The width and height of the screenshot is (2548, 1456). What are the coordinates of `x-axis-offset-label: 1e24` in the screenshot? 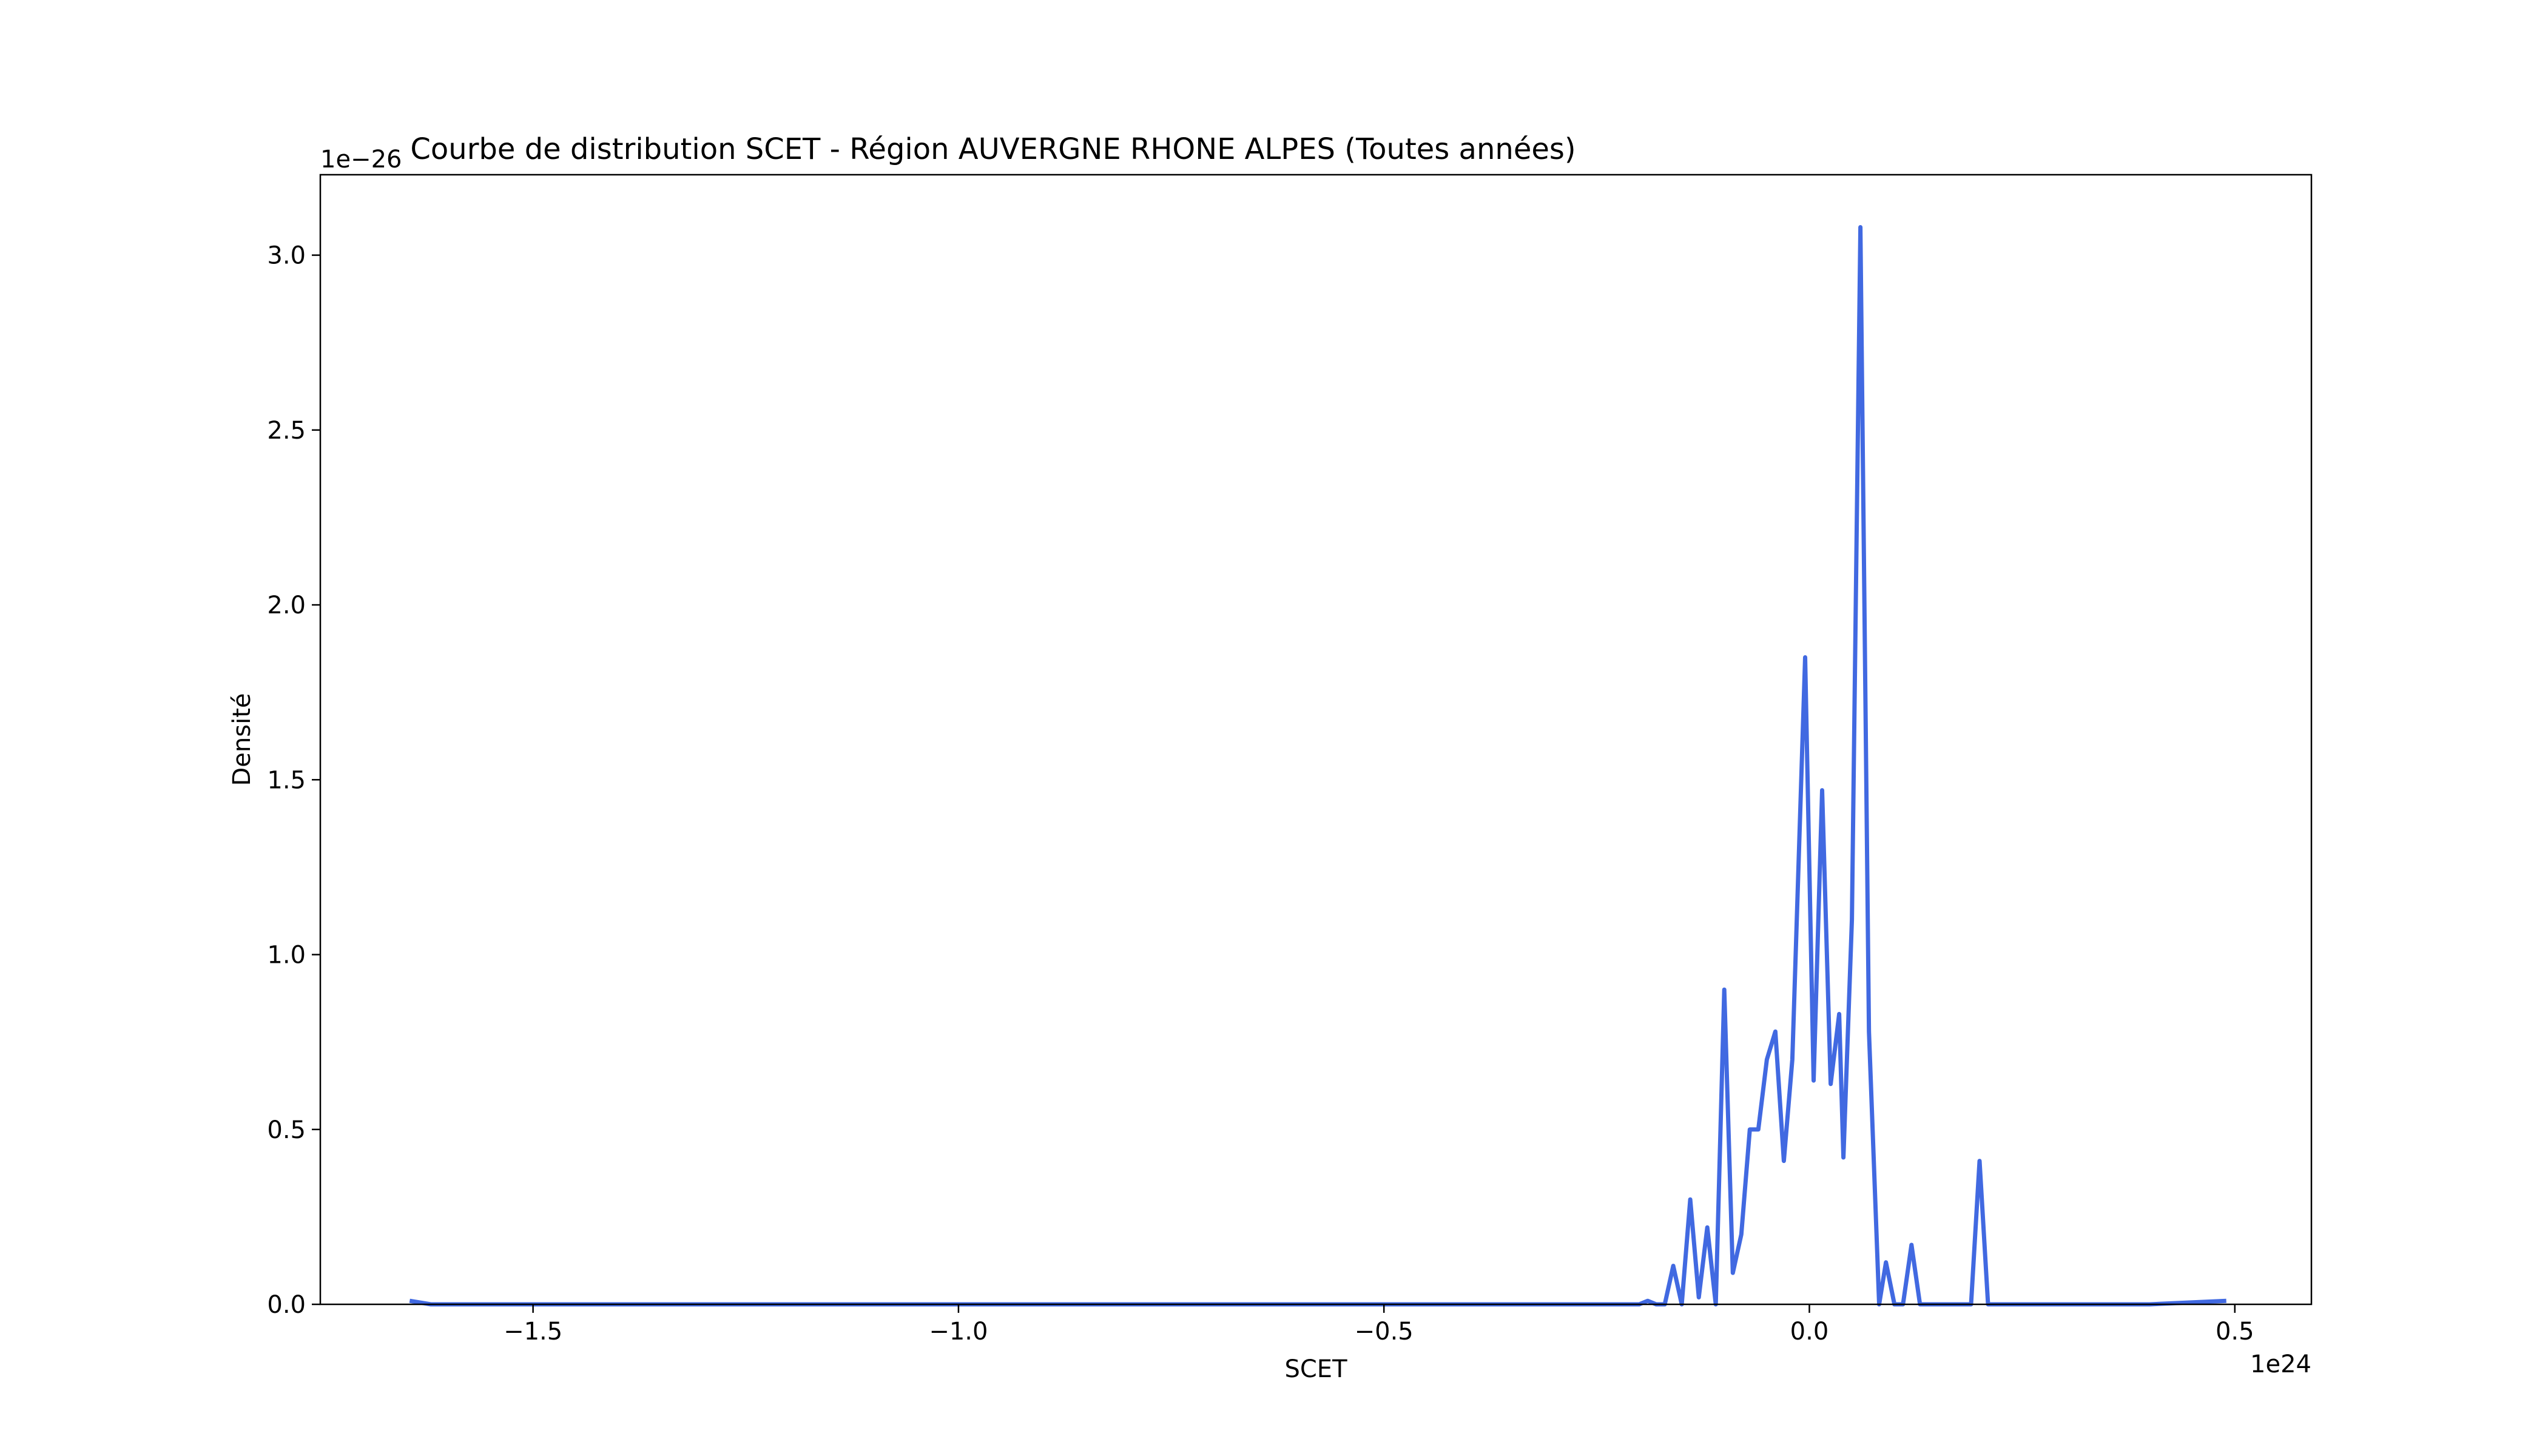 It's located at (2280, 1364).